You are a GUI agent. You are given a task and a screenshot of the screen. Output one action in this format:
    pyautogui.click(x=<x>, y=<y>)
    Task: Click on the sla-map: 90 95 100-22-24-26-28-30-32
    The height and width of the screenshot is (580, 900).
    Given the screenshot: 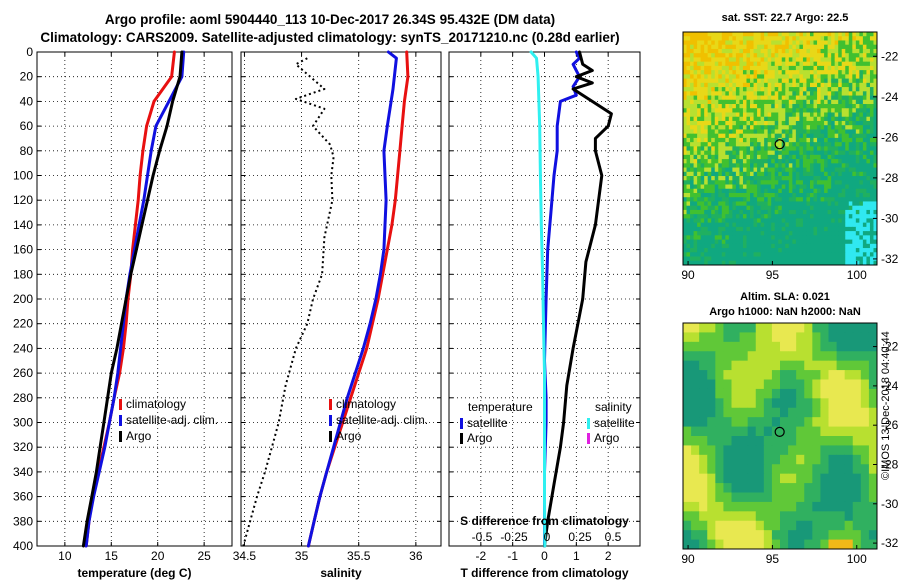 What is the action you would take?
    pyautogui.click(x=790, y=444)
    